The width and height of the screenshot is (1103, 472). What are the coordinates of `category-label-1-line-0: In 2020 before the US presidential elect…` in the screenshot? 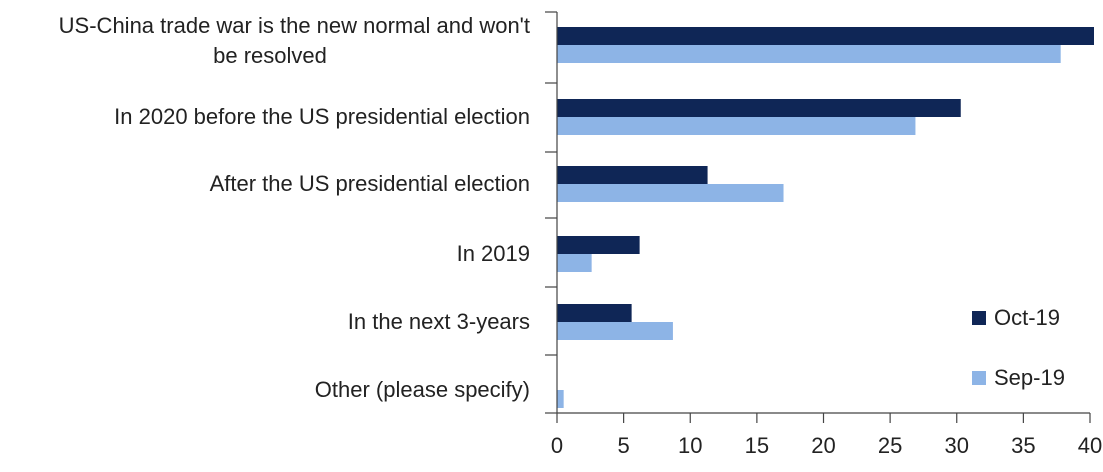 It's located at (322, 116).